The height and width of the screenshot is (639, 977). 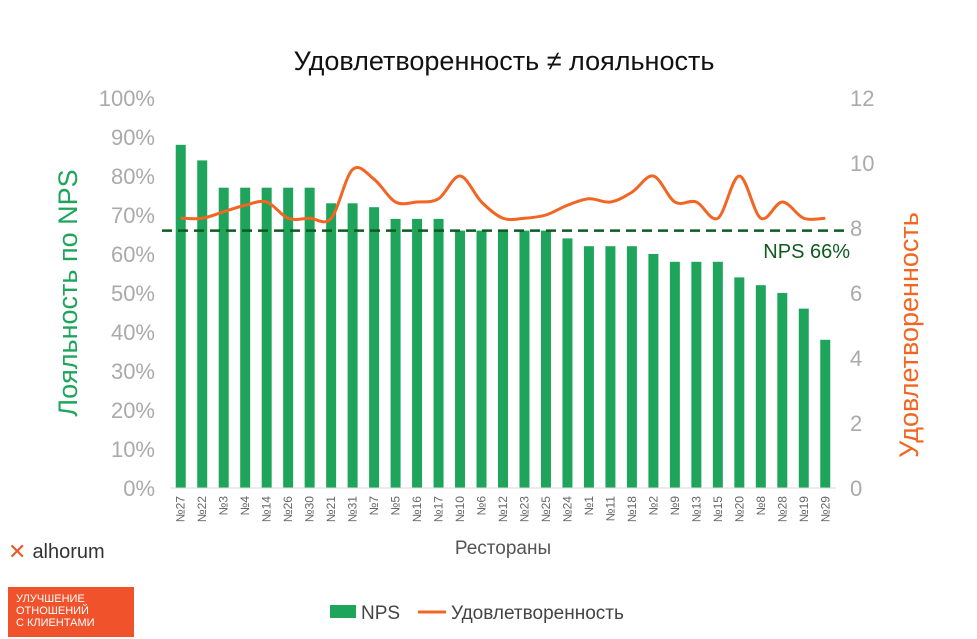 I want to click on x-tick-label: №7, so click(x=374, y=506).